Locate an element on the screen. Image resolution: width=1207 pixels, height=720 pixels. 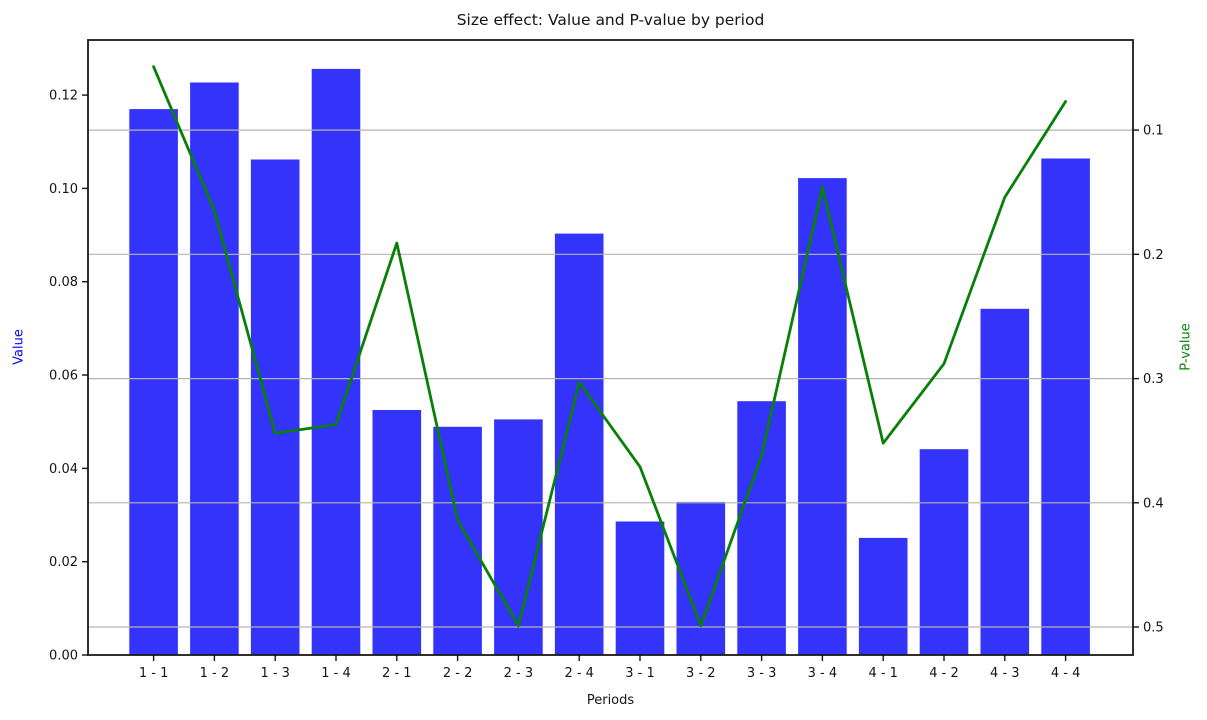
left-tick-label-0.04: 0.04 is located at coordinates (63, 469).